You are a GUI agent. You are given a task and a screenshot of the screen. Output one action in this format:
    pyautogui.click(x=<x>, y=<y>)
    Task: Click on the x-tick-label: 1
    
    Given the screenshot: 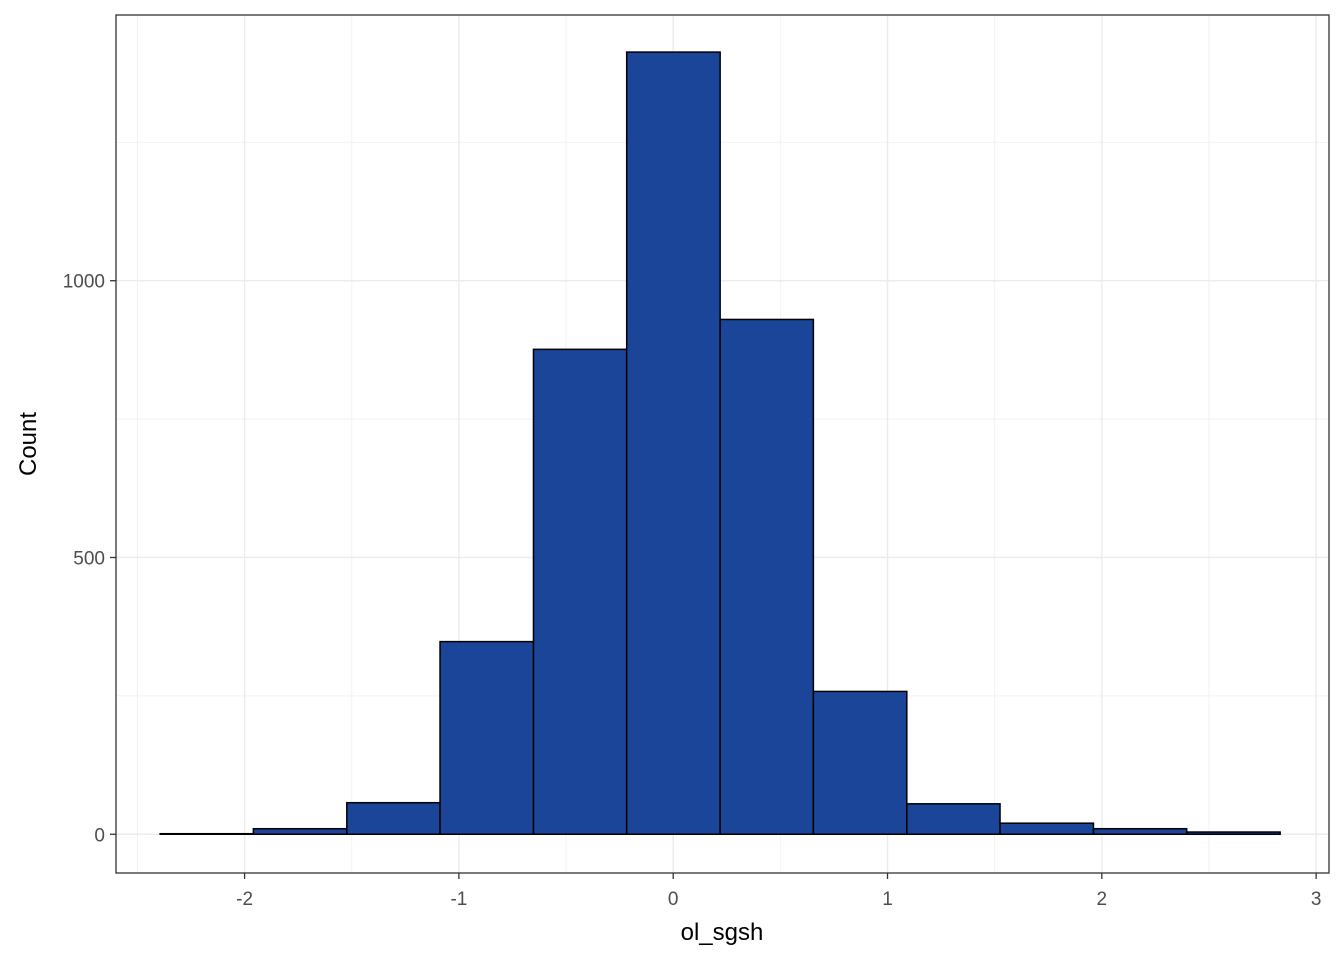 What is the action you would take?
    pyautogui.click(x=887, y=899)
    